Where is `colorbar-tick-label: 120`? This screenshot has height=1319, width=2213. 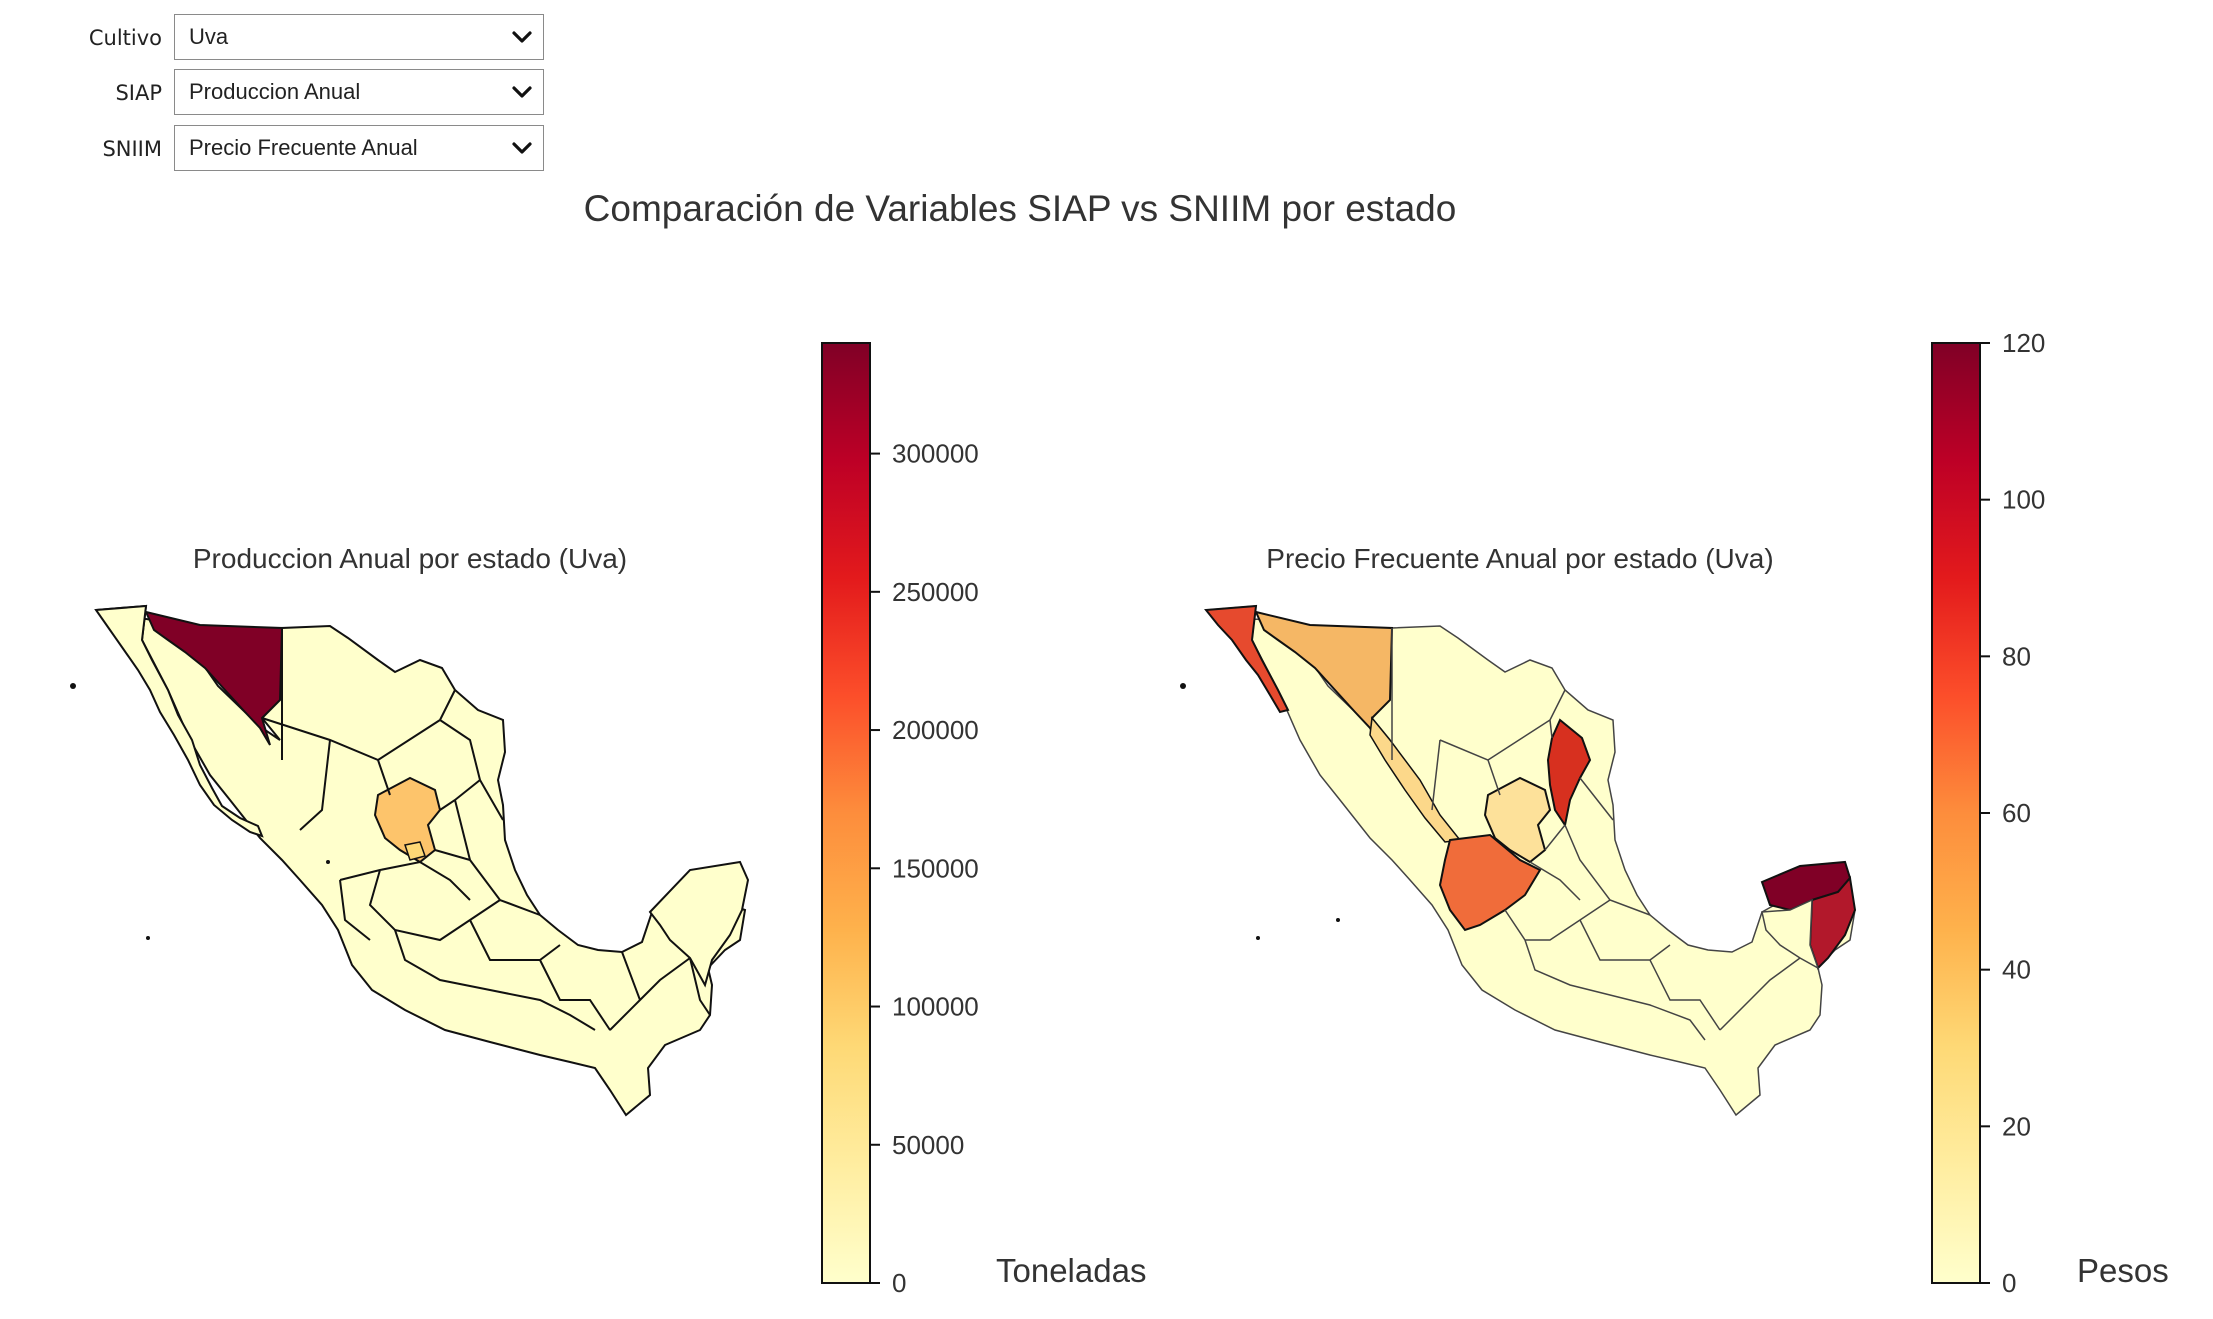 colorbar-tick-label: 120 is located at coordinates (2023, 343).